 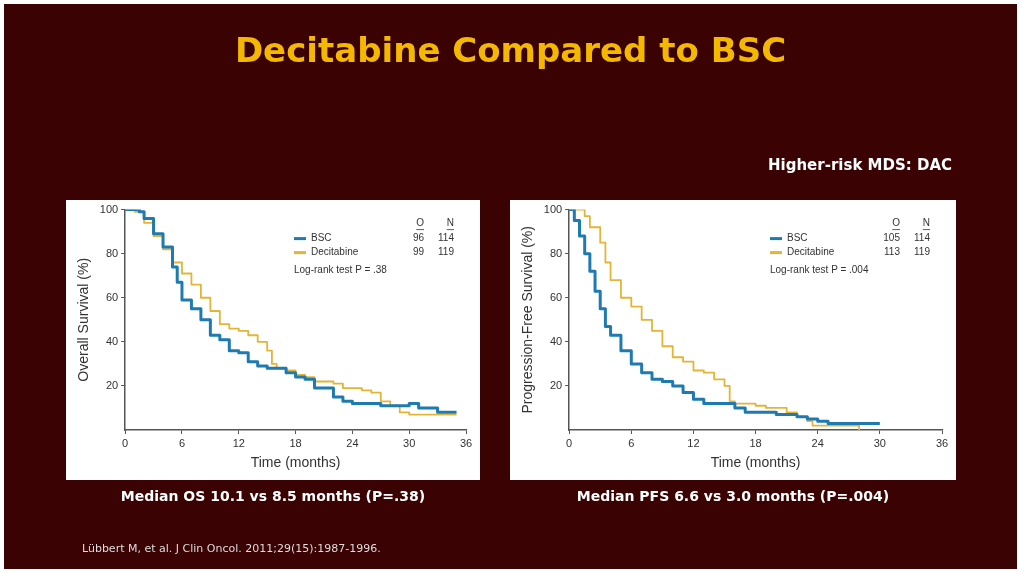 I want to click on annotation: Log-rank test P = .38, so click(x=341, y=270).